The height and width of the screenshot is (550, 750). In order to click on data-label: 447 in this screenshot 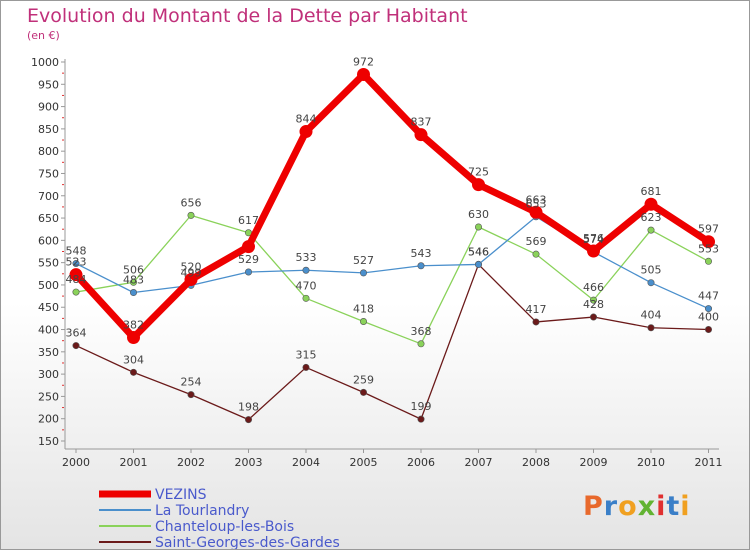, I will do `click(708, 296)`.